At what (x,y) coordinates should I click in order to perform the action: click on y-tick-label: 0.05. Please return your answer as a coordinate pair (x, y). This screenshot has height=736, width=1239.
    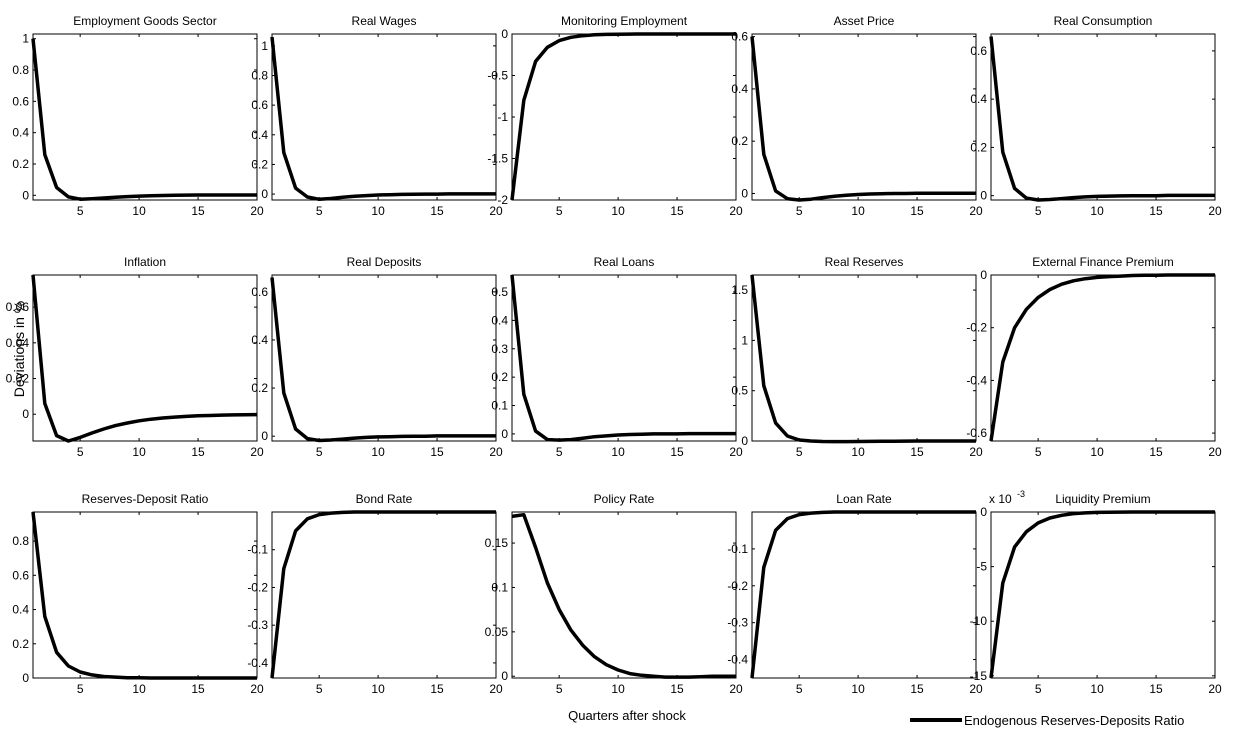
    Looking at the image, I should click on (497, 632).